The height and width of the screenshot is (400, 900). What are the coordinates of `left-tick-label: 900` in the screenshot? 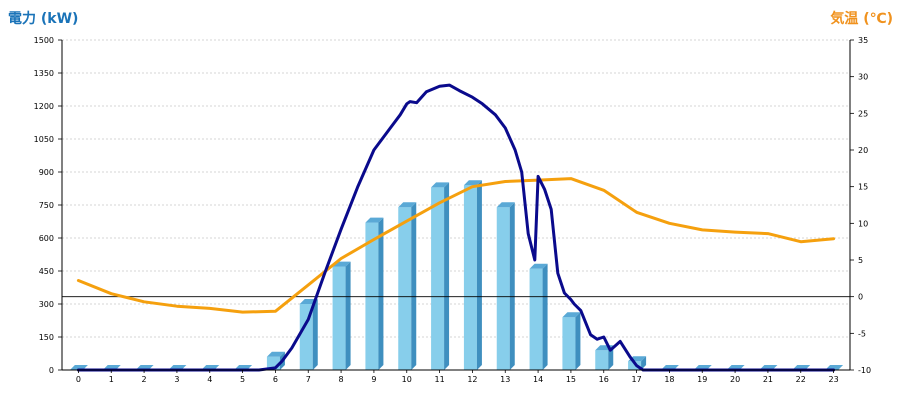 It's located at (46, 172).